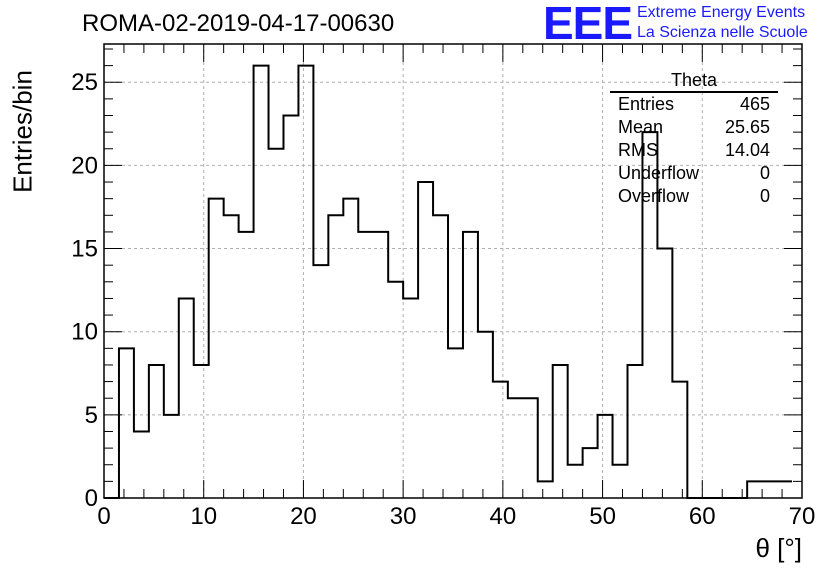 The width and height of the screenshot is (836, 572). Describe the element at coordinates (747, 150) in the screenshot. I see `stats-value: 14.04` at that location.